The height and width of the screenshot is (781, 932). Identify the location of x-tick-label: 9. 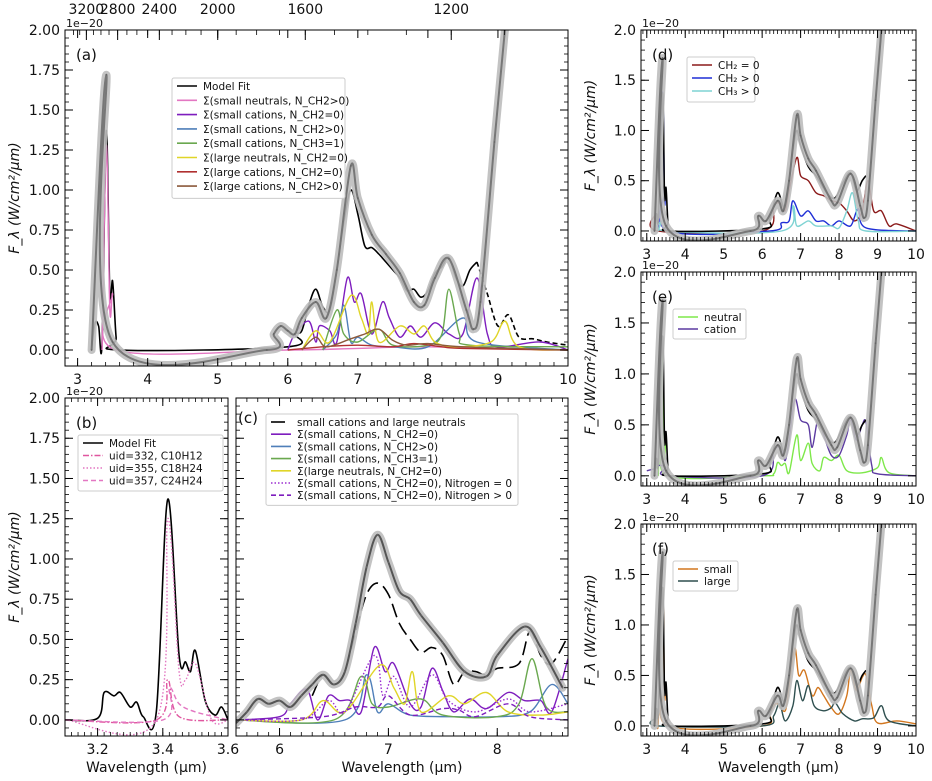
(877, 500).